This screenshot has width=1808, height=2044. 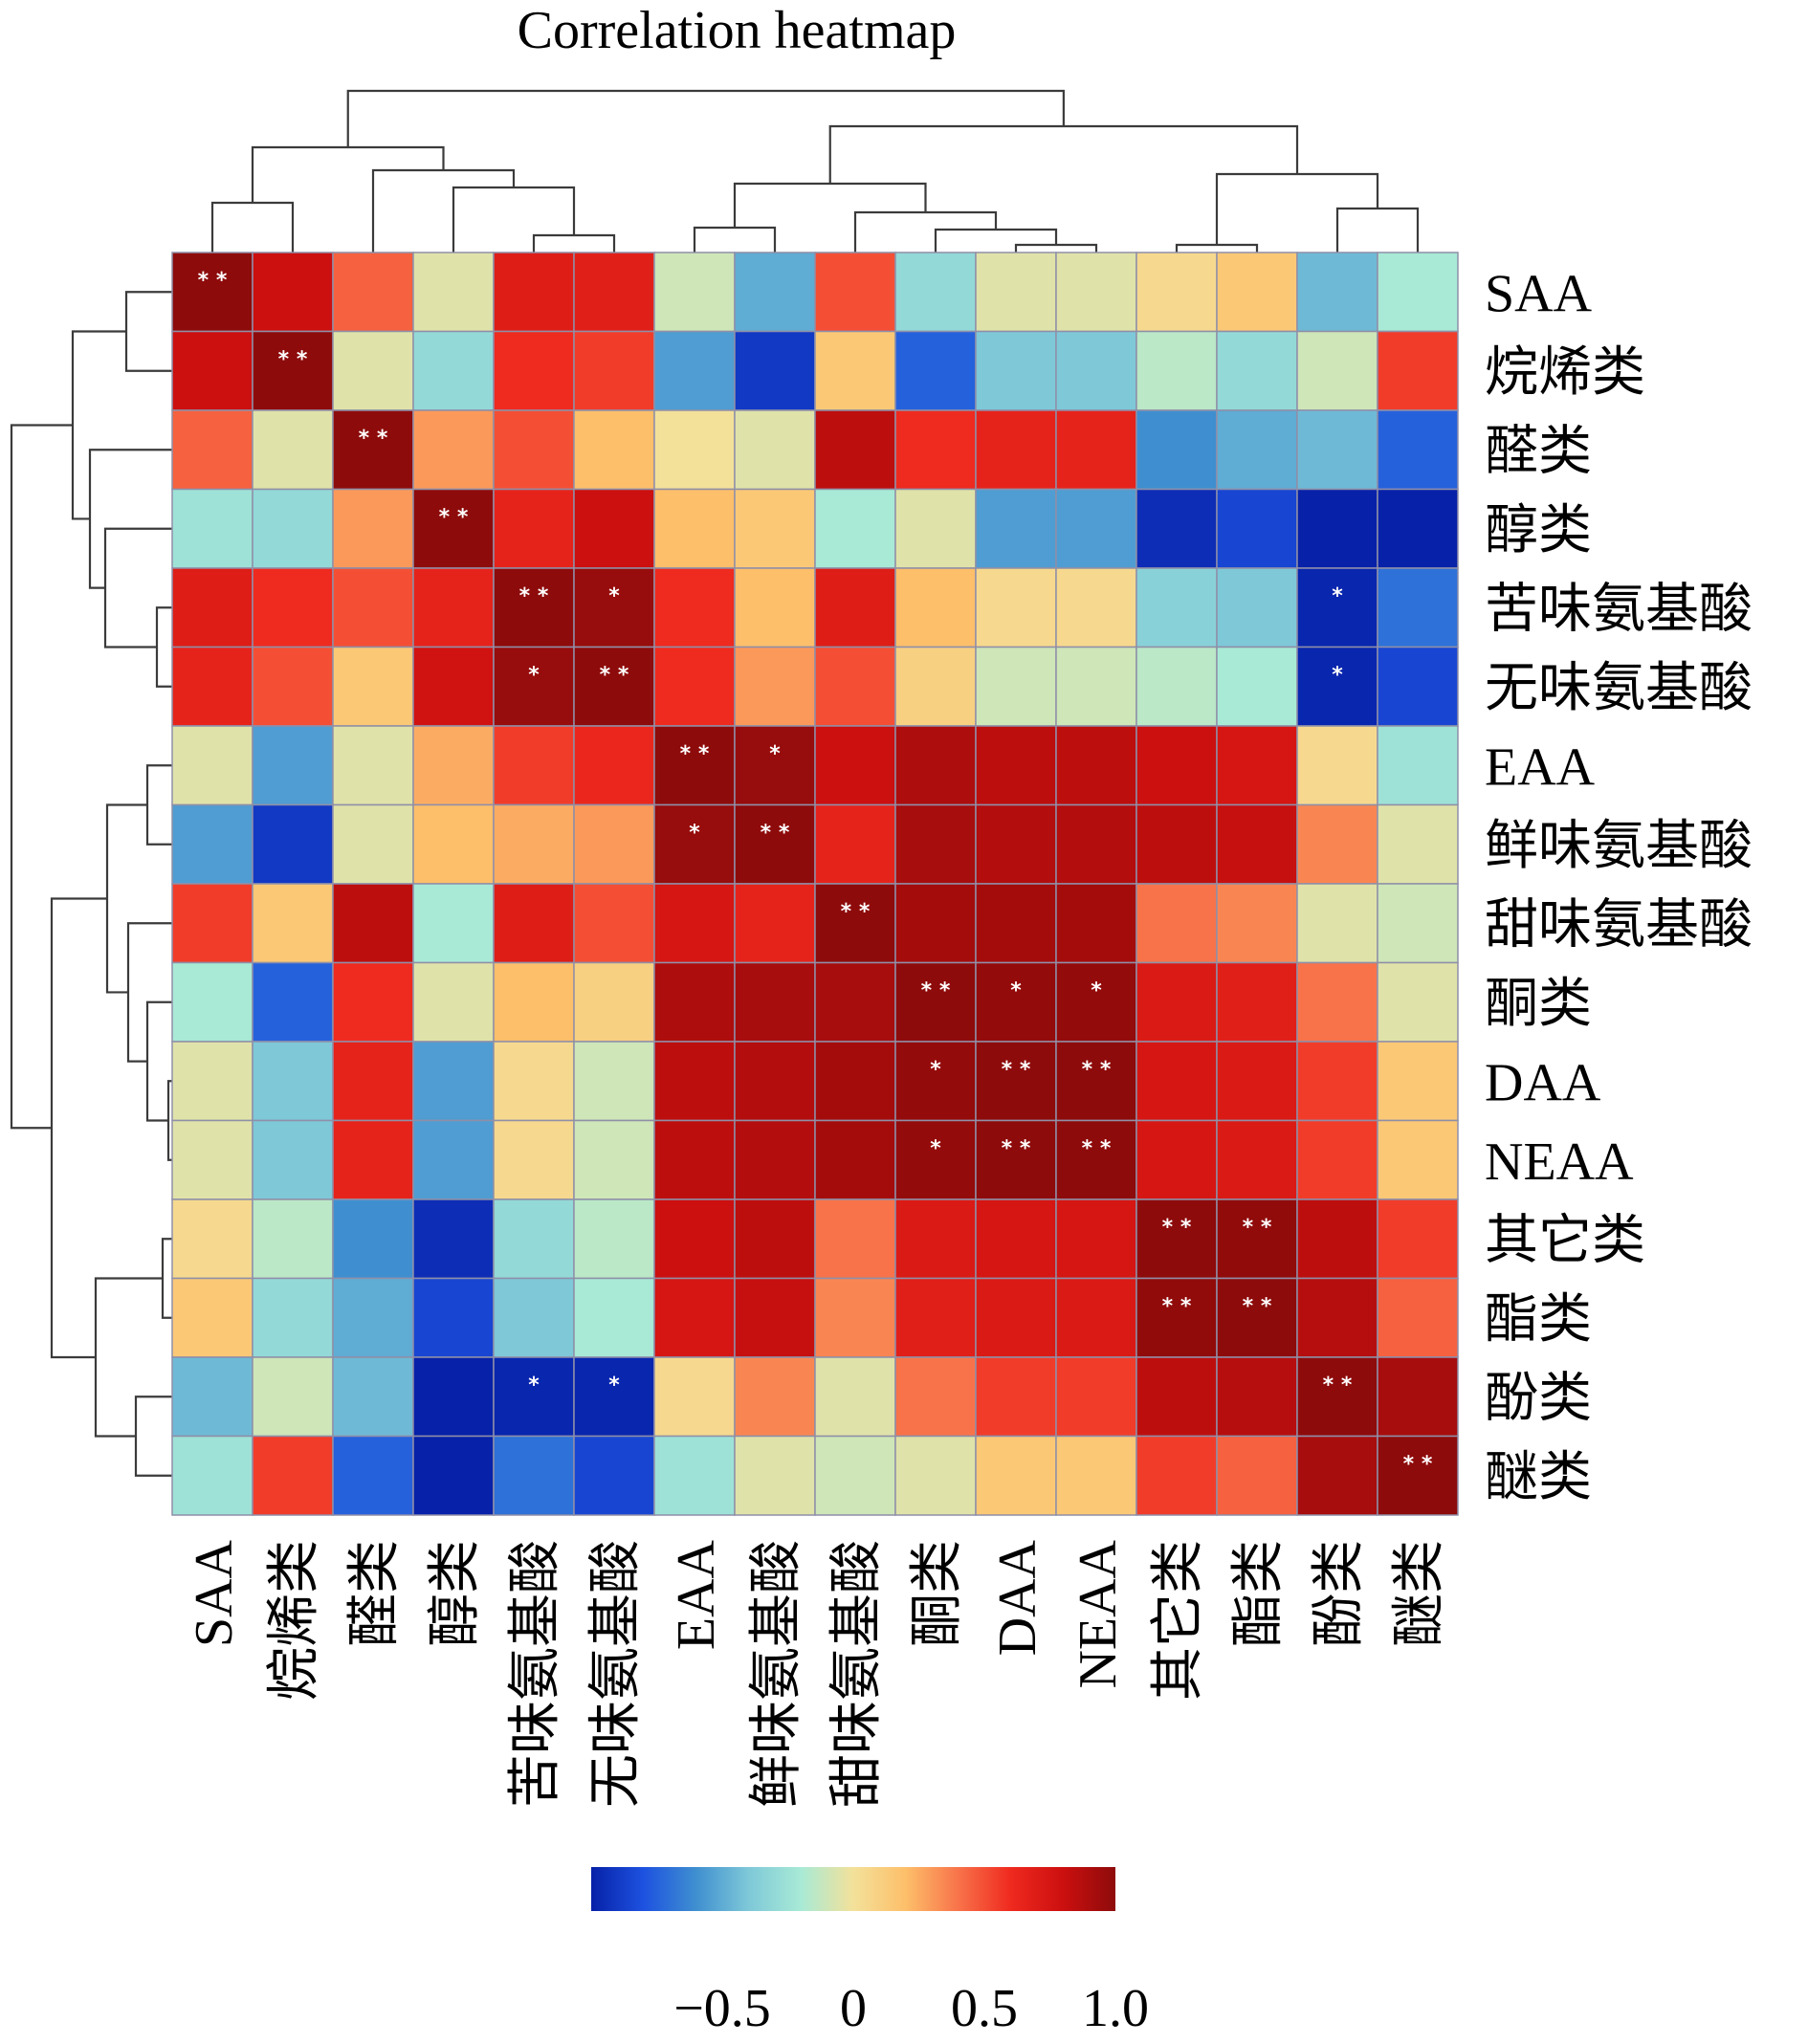 What do you see at coordinates (1619, 925) in the screenshot?
I see `row-label: 甜味氨基酸` at bounding box center [1619, 925].